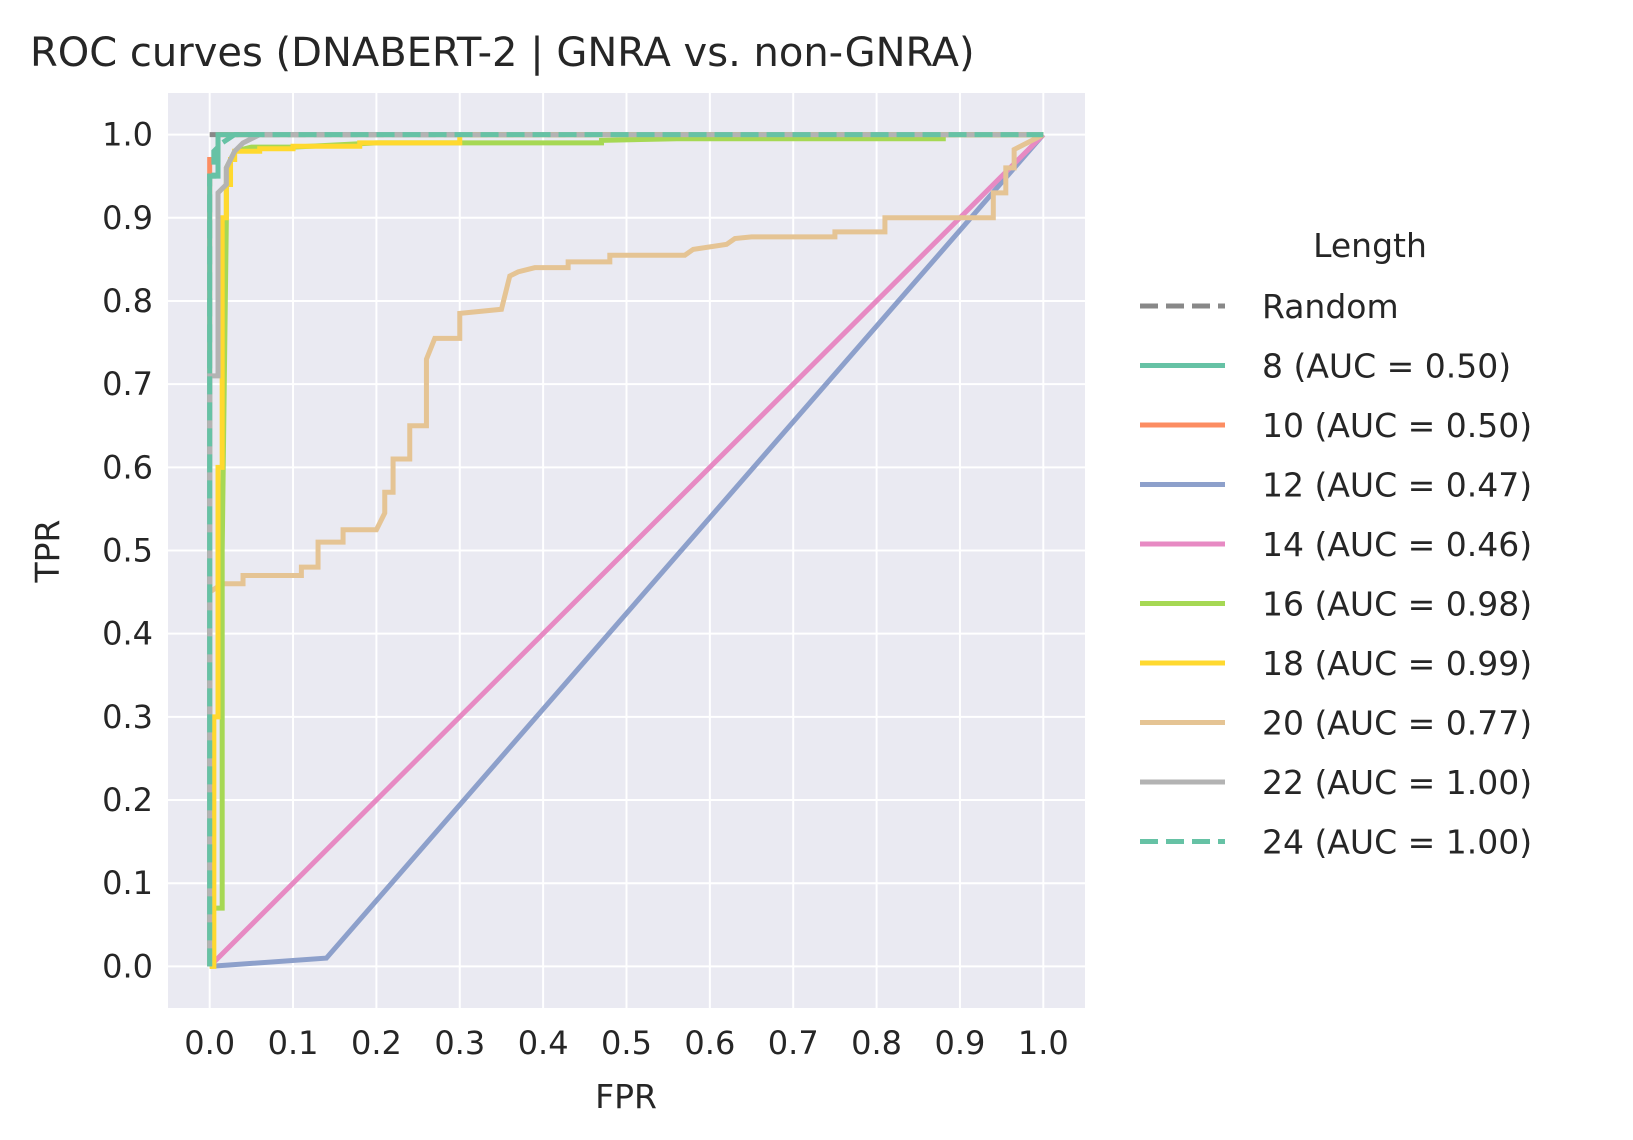  What do you see at coordinates (1043, 1043) in the screenshot?
I see `x-tick-label: 1.0` at bounding box center [1043, 1043].